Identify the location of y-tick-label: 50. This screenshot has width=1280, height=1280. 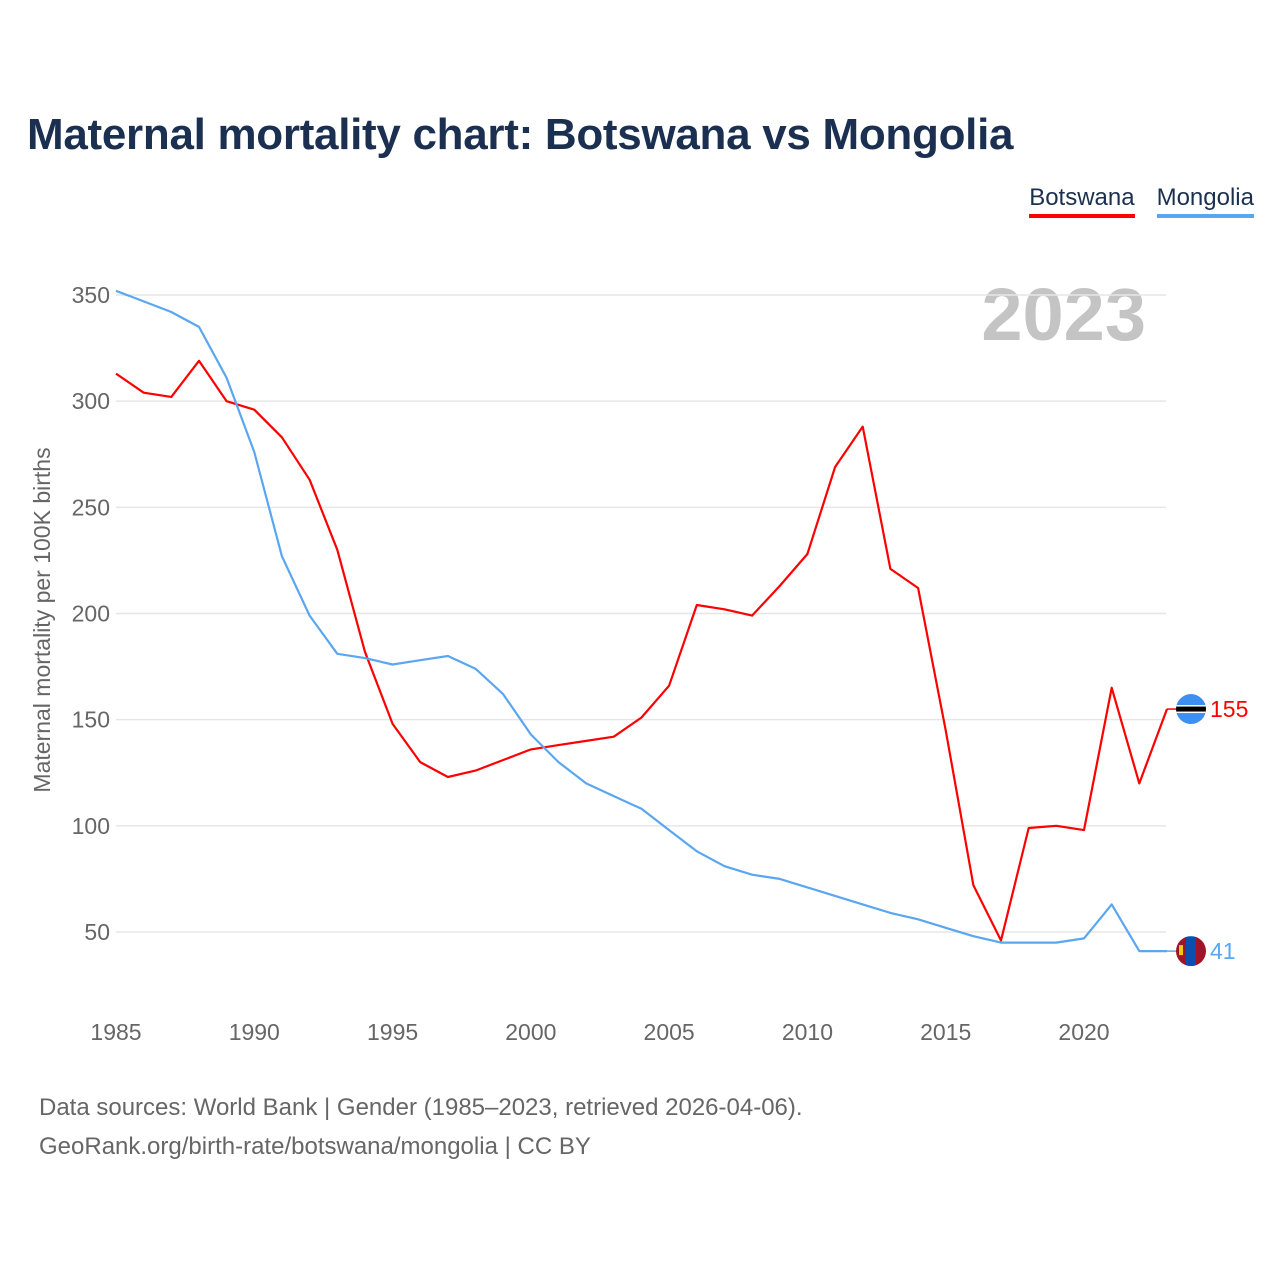
(97, 932).